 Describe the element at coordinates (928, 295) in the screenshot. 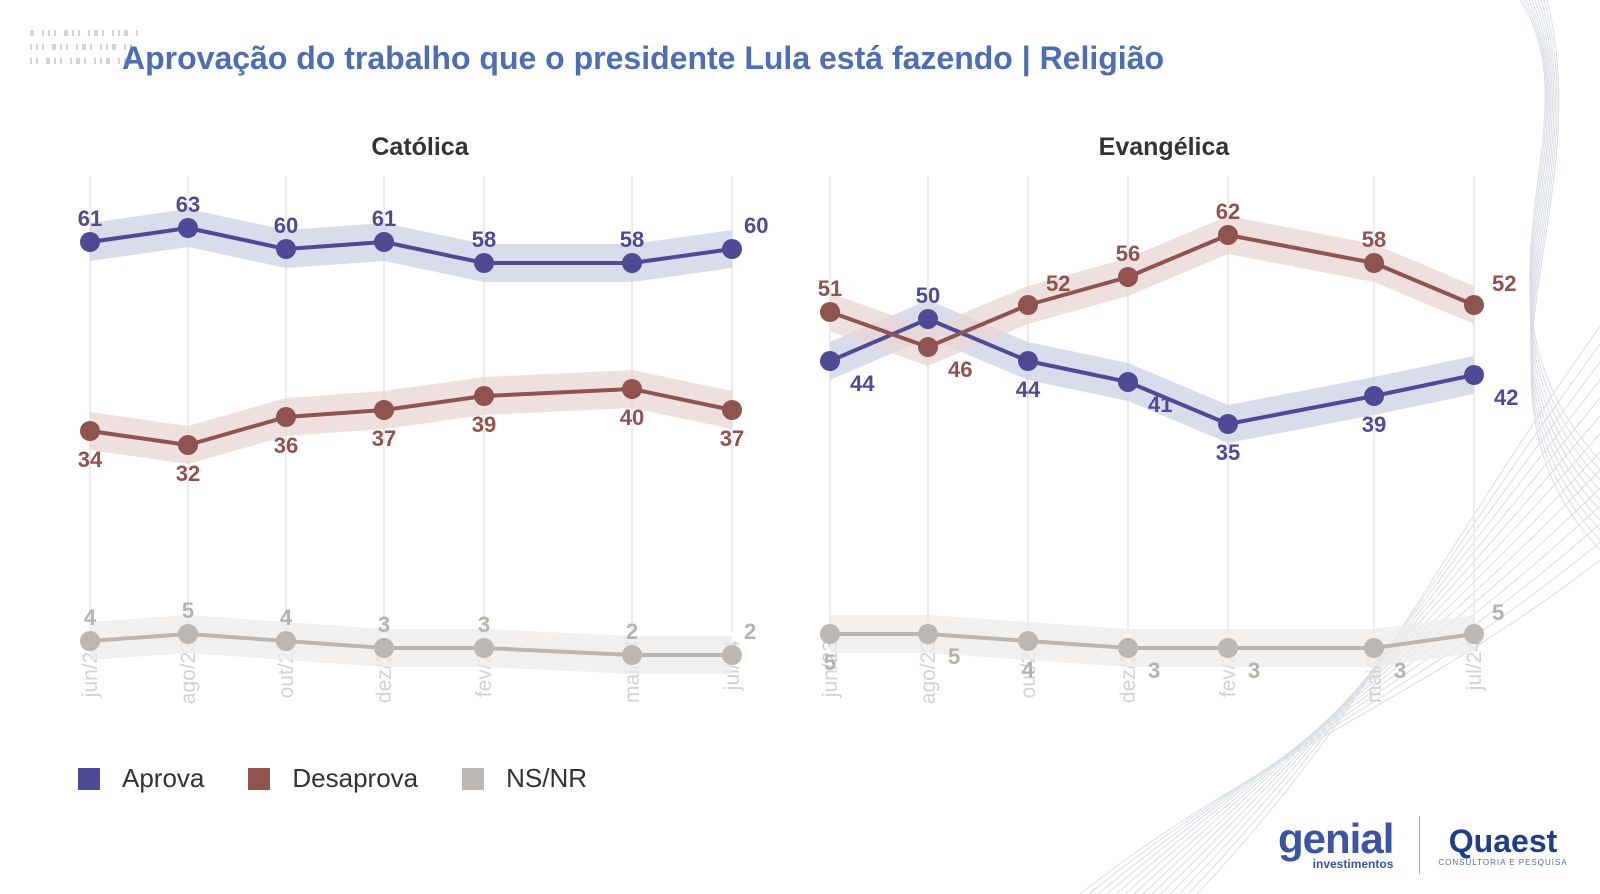

I see `data-label: 50` at that location.